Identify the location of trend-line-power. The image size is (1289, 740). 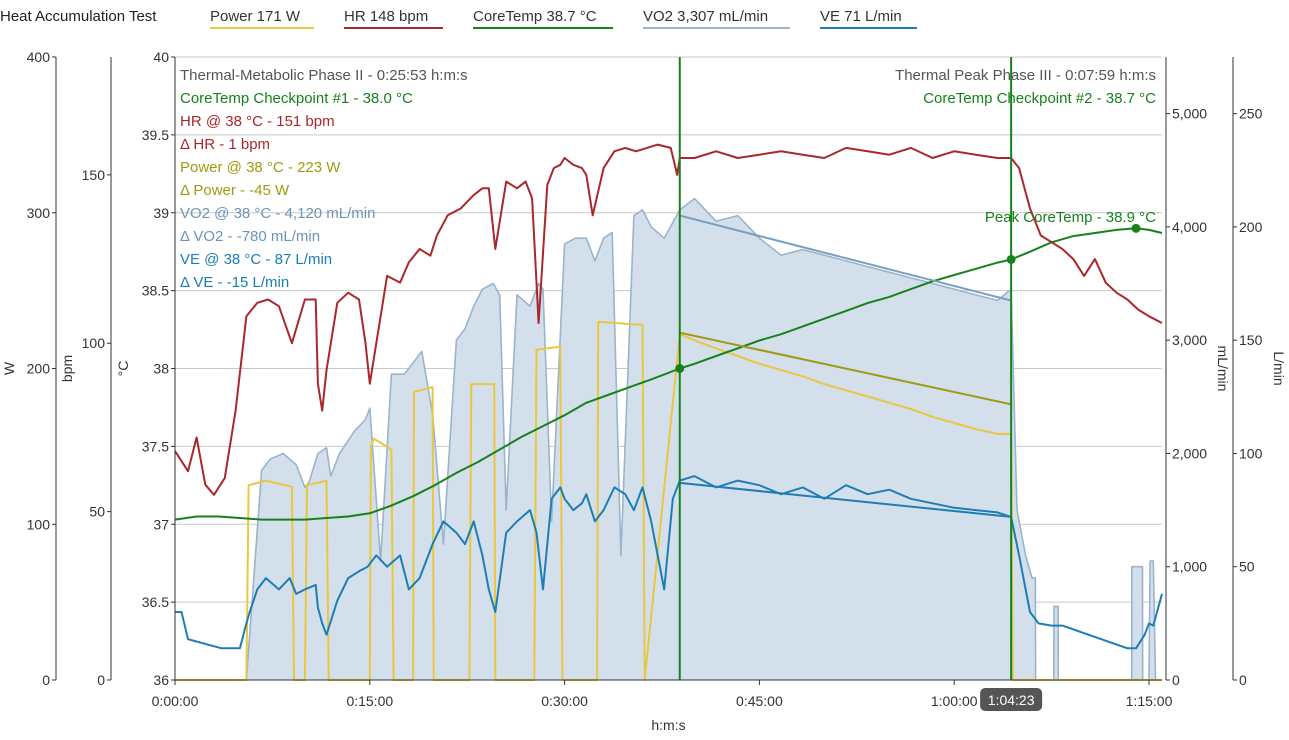
(845, 368).